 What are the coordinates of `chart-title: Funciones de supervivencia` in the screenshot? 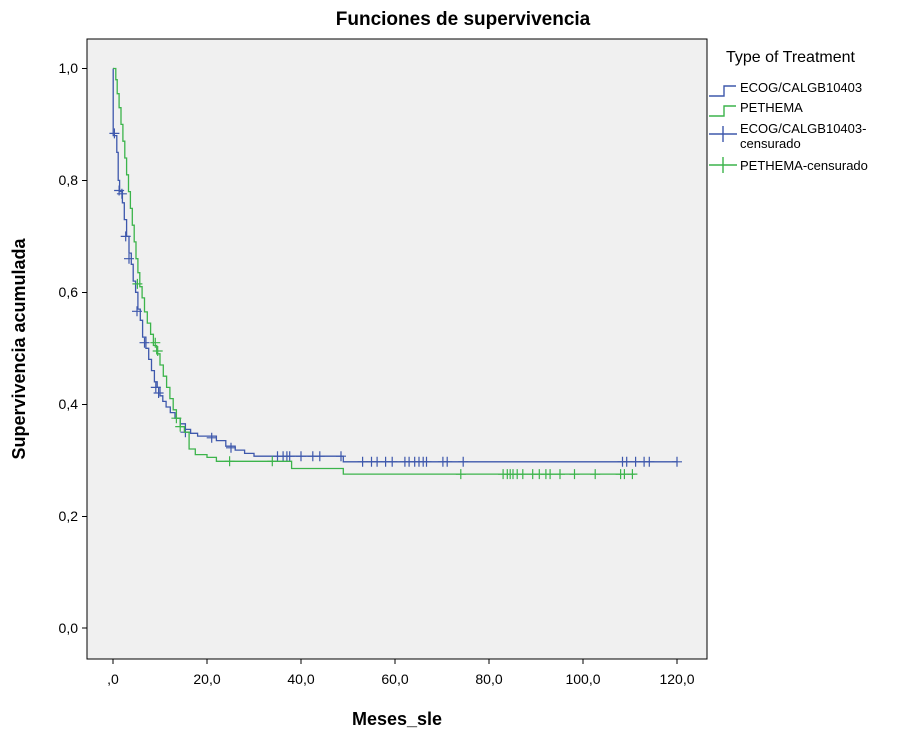 It's located at (463, 19).